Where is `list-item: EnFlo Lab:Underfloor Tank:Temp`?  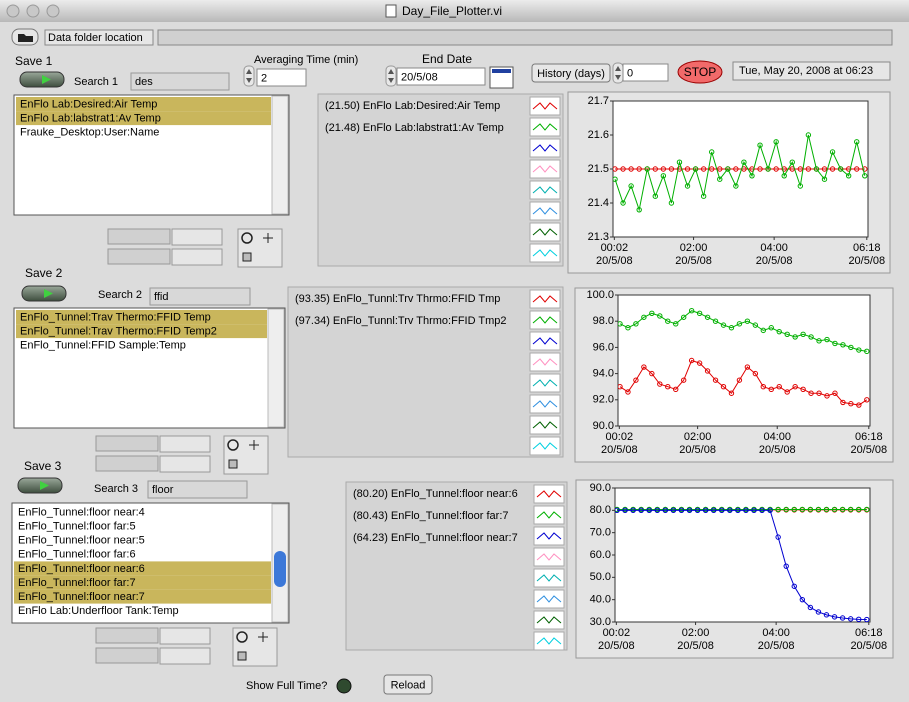 list-item: EnFlo Lab:Underfloor Tank:Temp is located at coordinates (98, 611).